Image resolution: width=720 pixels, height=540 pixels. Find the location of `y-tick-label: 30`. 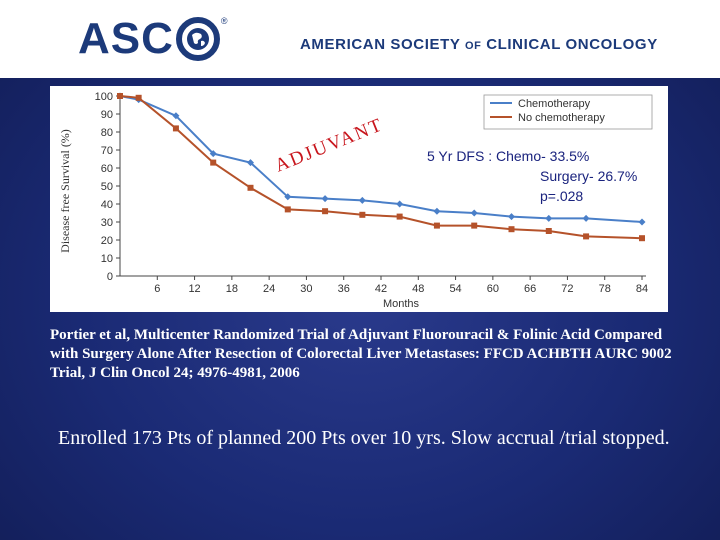

y-tick-label: 30 is located at coordinates (107, 223).